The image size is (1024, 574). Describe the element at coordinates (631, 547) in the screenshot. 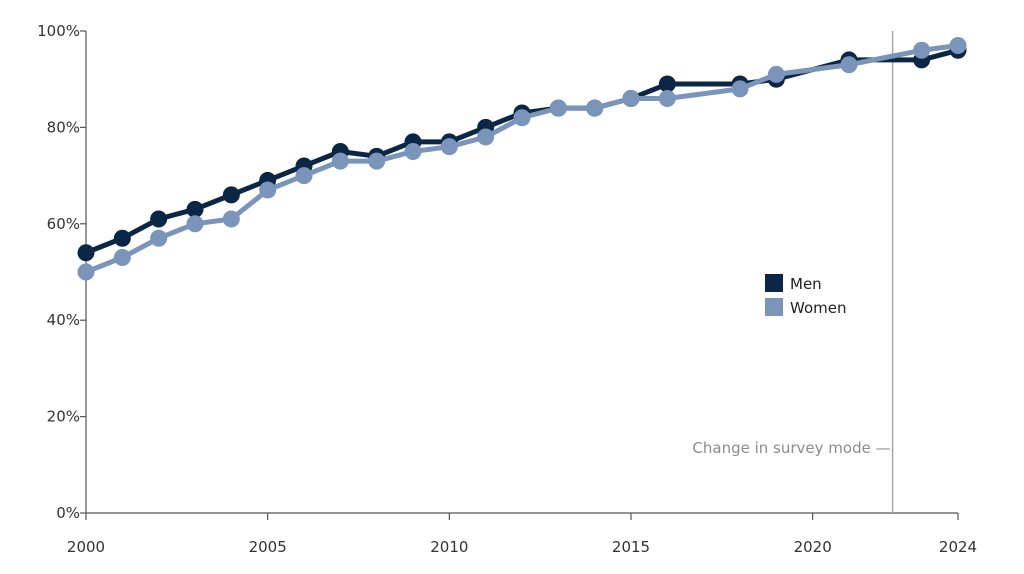

I see `x-tick-label: 2015` at that location.